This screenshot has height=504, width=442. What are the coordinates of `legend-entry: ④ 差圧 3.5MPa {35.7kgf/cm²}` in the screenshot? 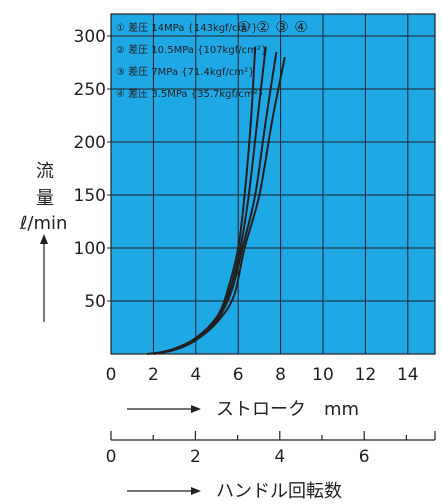 It's located at (190, 93).